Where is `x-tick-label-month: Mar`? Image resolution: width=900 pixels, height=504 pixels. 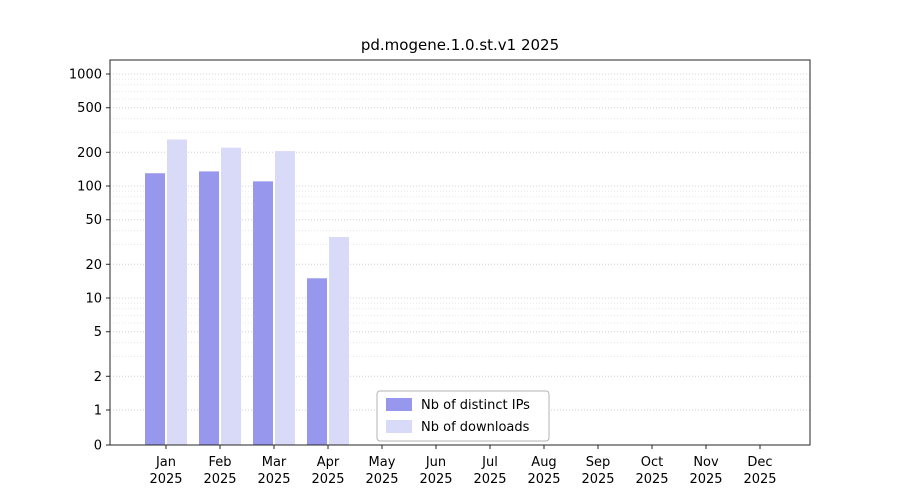
x-tick-label-month: Mar is located at coordinates (274, 462).